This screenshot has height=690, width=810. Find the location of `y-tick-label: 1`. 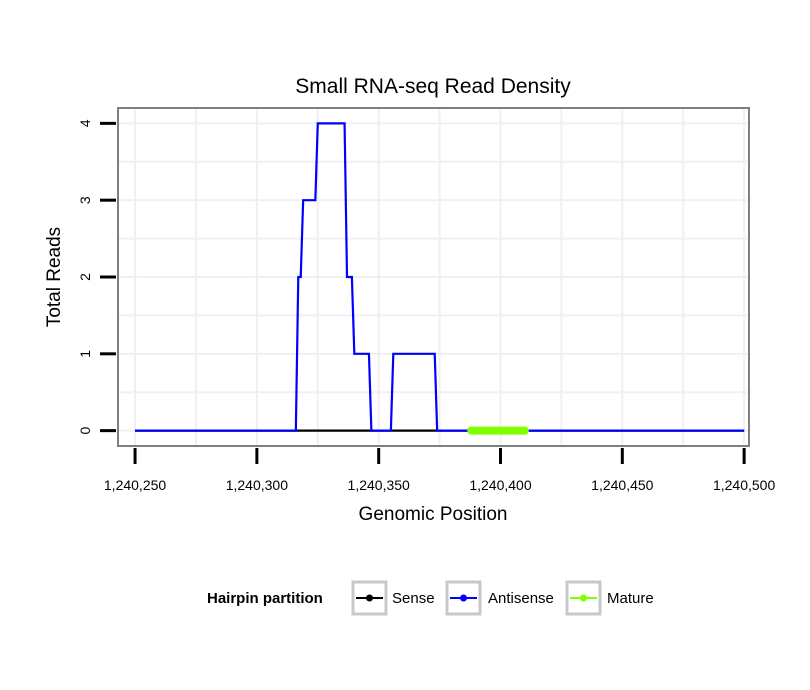

y-tick-label: 1 is located at coordinates (85, 354).